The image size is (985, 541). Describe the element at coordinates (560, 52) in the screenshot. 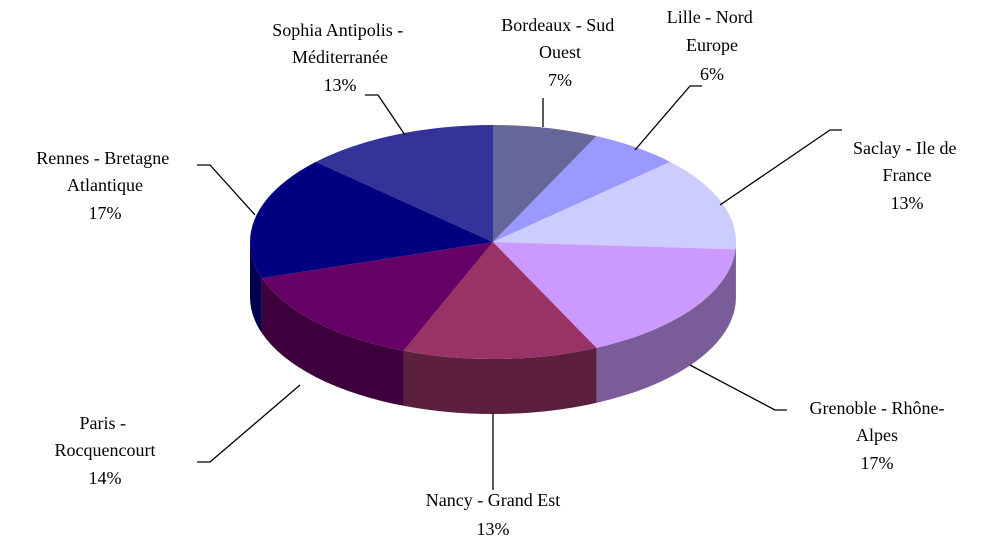

I see `label-line: Ouest` at that location.